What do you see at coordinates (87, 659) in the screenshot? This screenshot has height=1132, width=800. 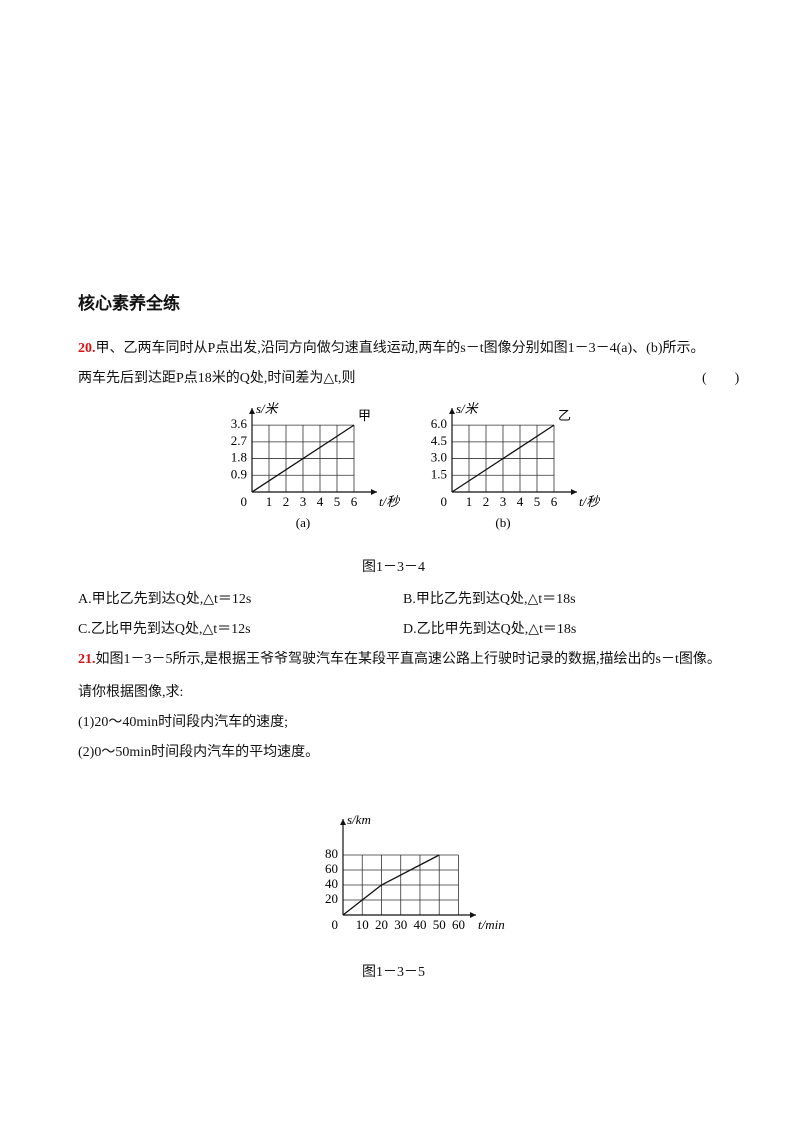 I see `question-number: 21.` at bounding box center [87, 659].